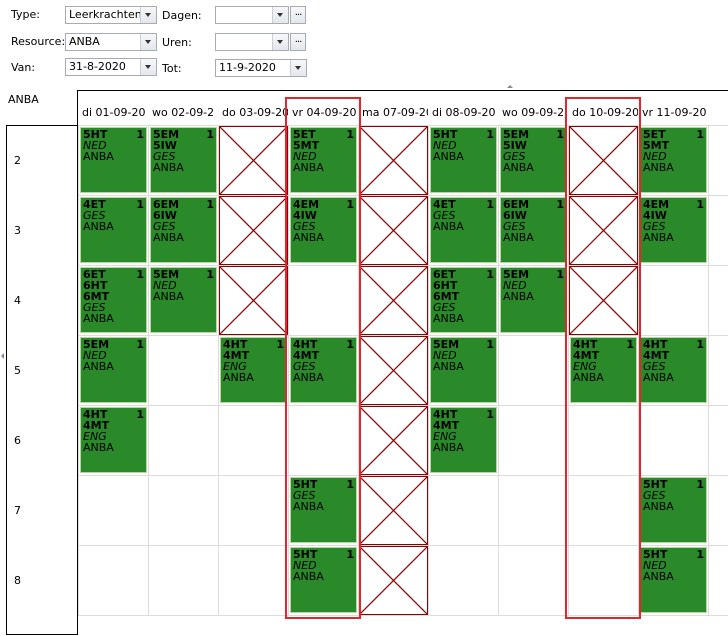 The height and width of the screenshot is (636, 728). What do you see at coordinates (261, 68) in the screenshot?
I see `tot-date-picker: 11-9-2020` at bounding box center [261, 68].